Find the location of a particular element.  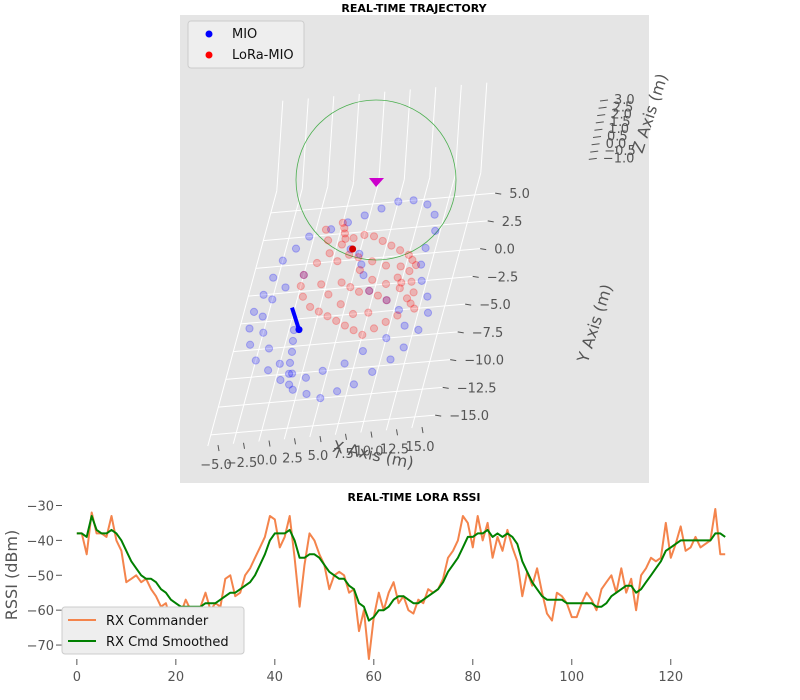

rssi-legend-label-raw: RX Commander is located at coordinates (157, 621).